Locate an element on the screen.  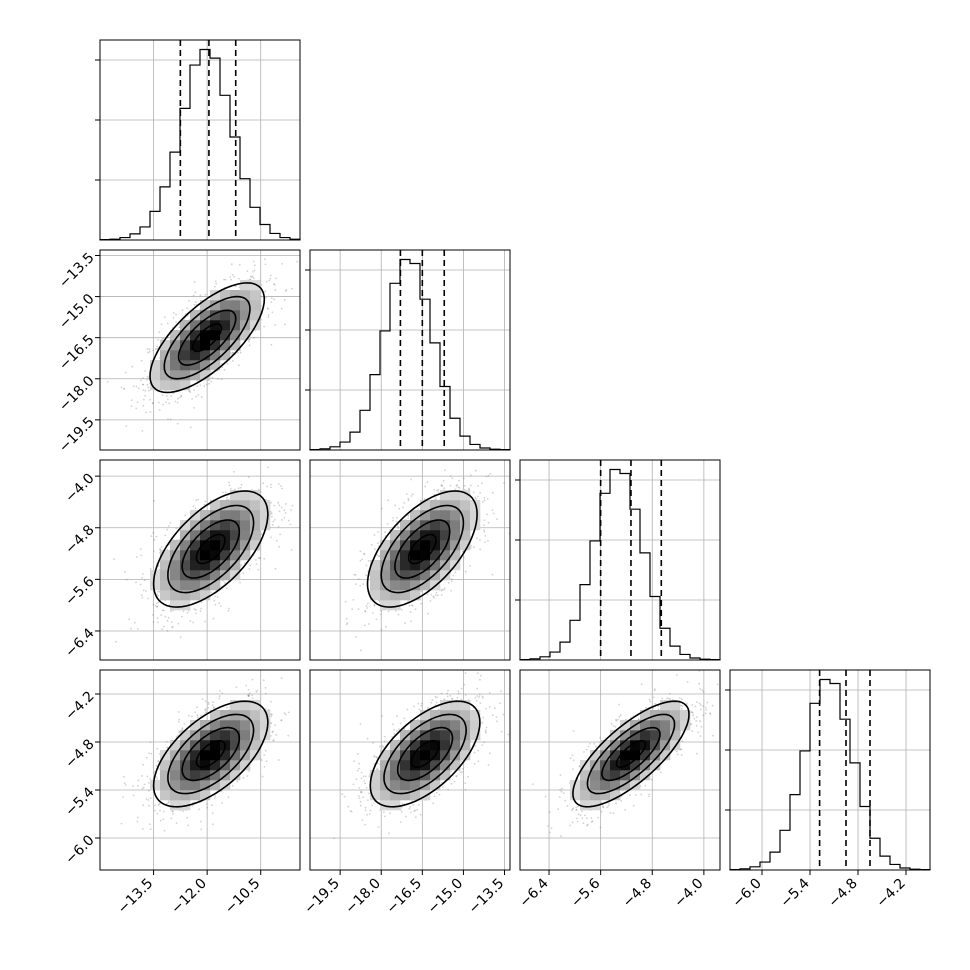
marginal-frame is located at coordinates (830, 770).